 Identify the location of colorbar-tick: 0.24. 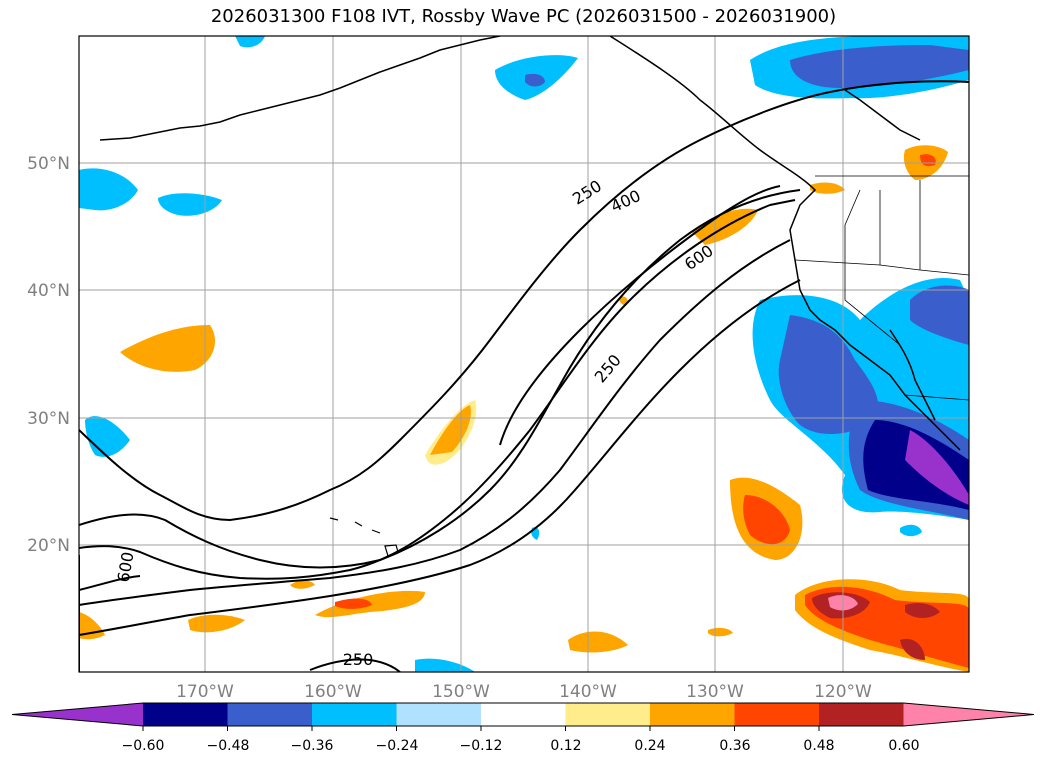
(649, 746).